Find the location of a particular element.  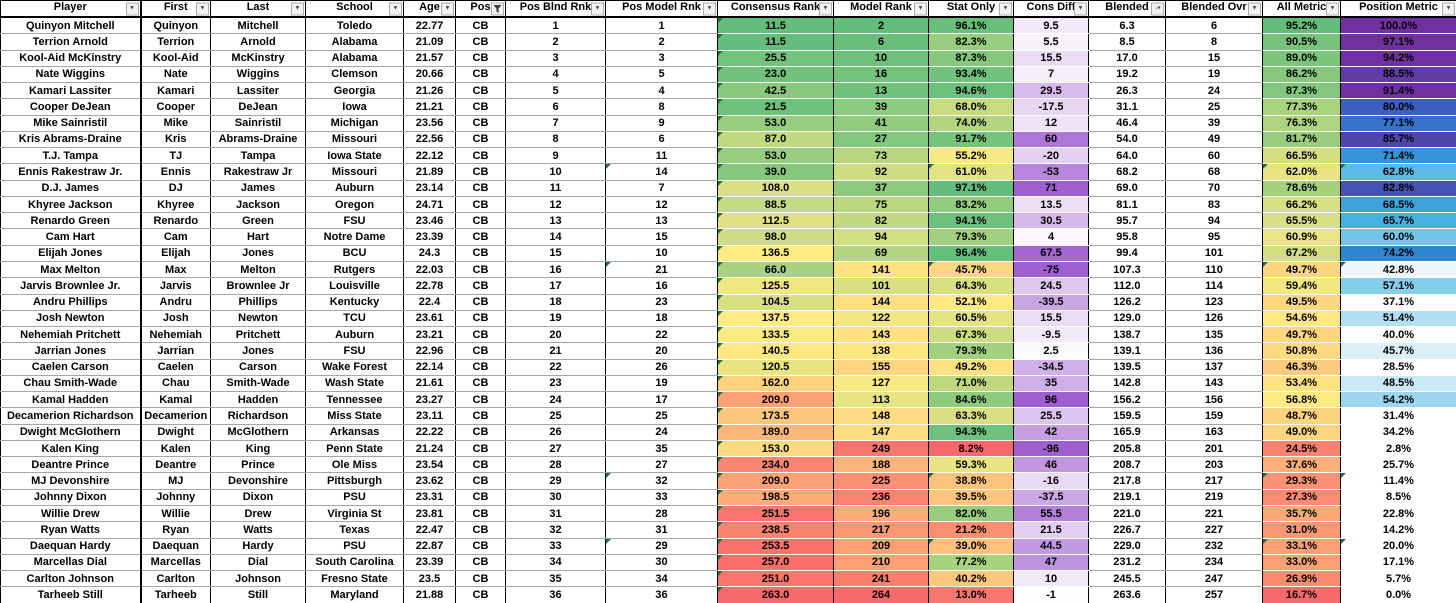

cell-cons_diff: -1 is located at coordinates (1051, 594).